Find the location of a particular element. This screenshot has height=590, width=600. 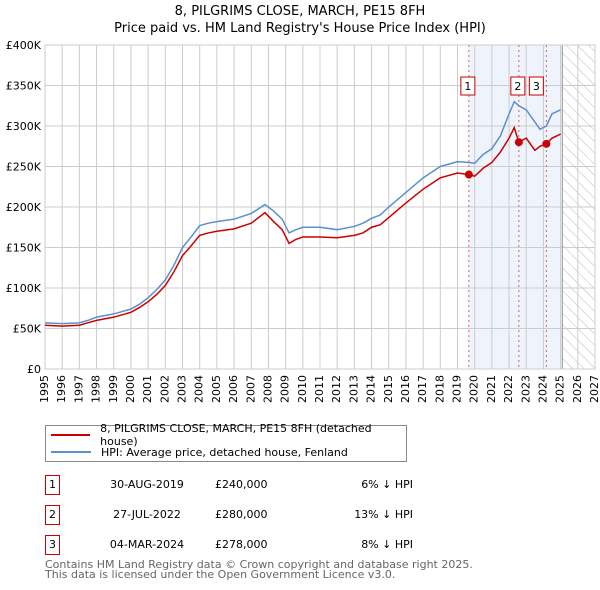

x-tick-label: 2022 is located at coordinates (508, 389).